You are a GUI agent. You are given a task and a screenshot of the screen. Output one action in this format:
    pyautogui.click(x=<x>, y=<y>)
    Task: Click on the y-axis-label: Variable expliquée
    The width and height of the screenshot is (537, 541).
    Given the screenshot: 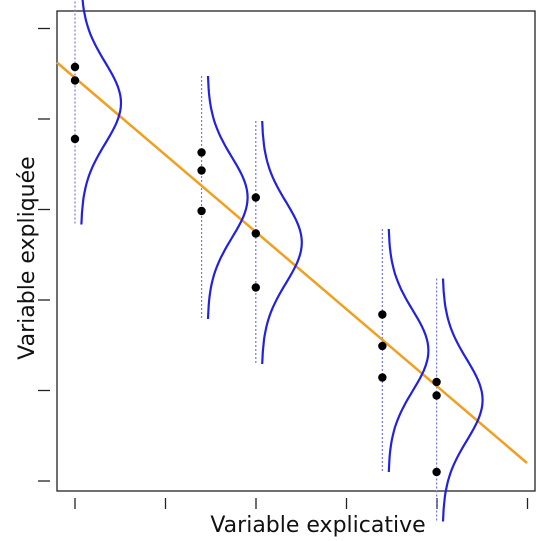 What is the action you would take?
    pyautogui.click(x=27, y=257)
    